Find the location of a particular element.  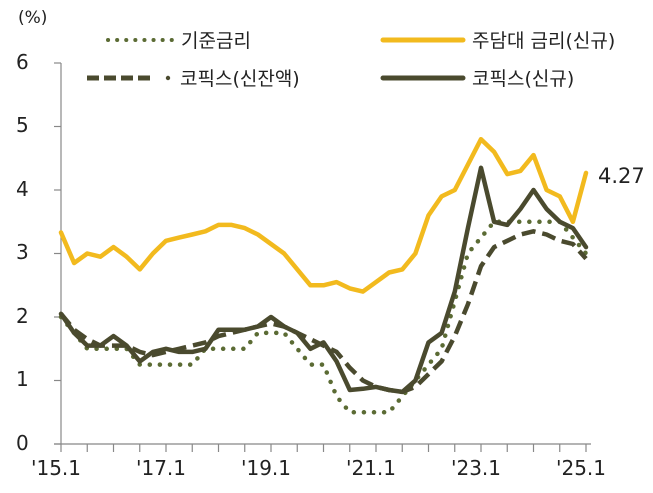

x-tick-label: '23.1 is located at coordinates (476, 468).